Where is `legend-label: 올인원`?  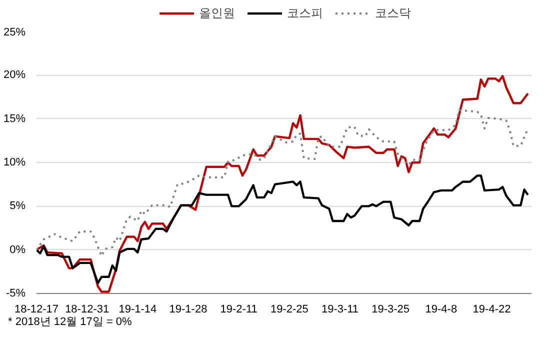
legend-label: 올인원 is located at coordinates (217, 13).